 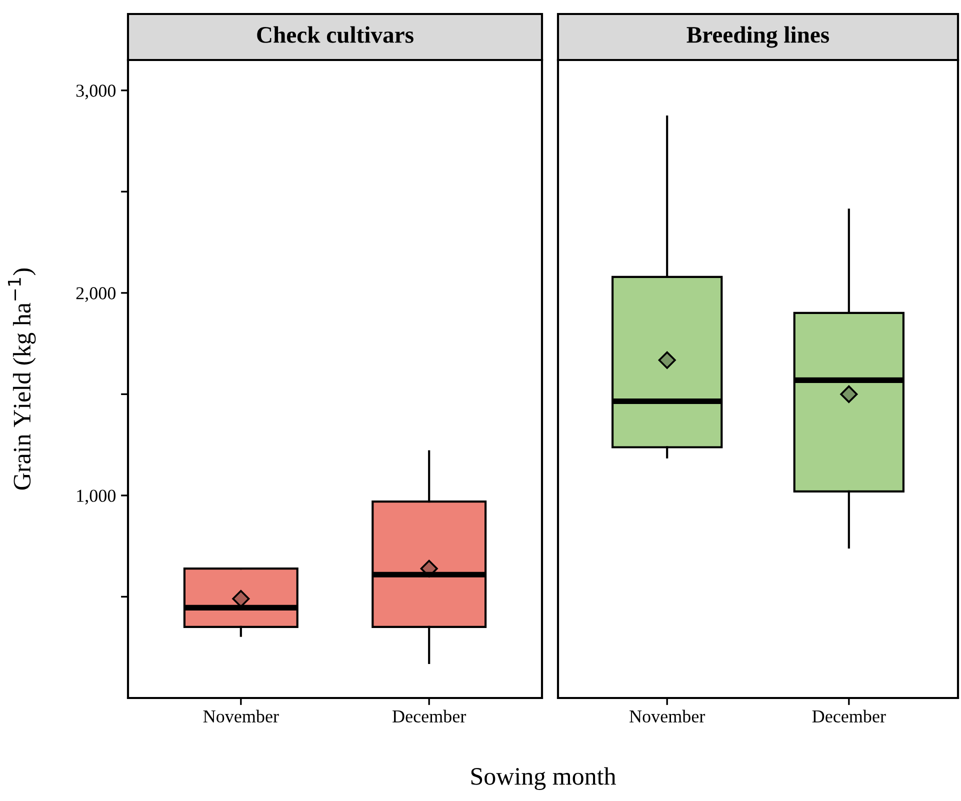 I want to click on chart-title: Breeding lines, so click(x=758, y=37).